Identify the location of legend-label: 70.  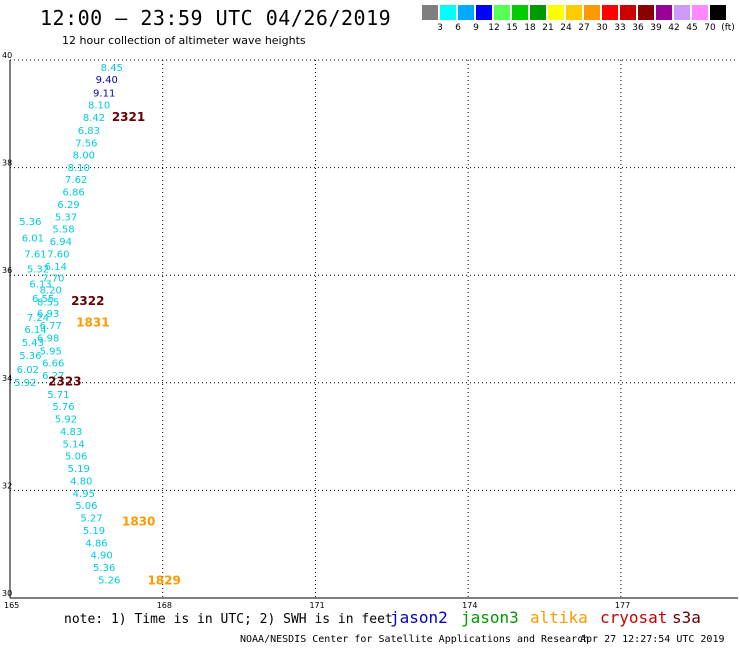
(710, 28).